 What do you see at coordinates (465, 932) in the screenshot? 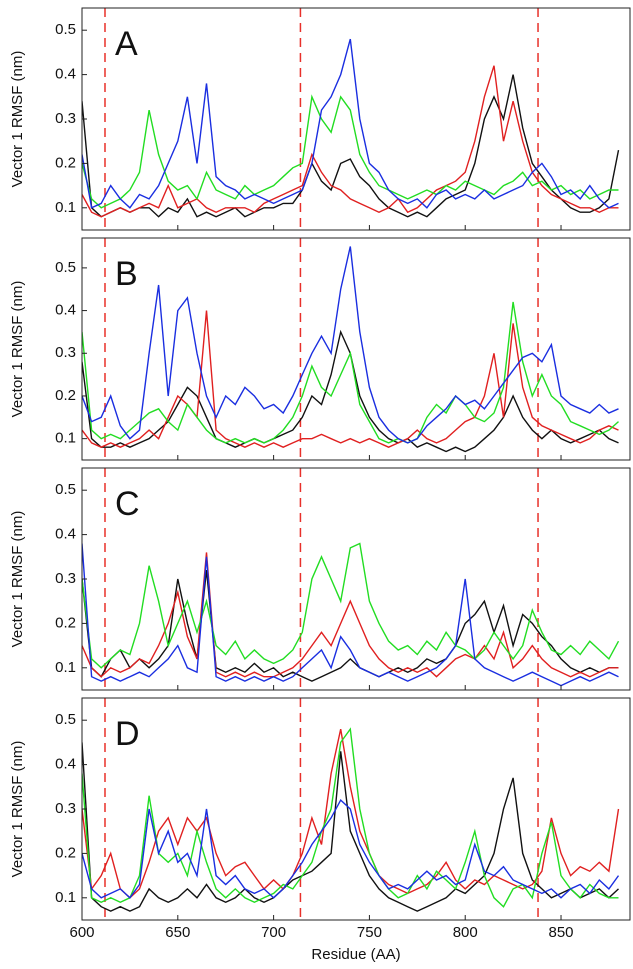
I see `x-tick-label: 800` at bounding box center [465, 932].